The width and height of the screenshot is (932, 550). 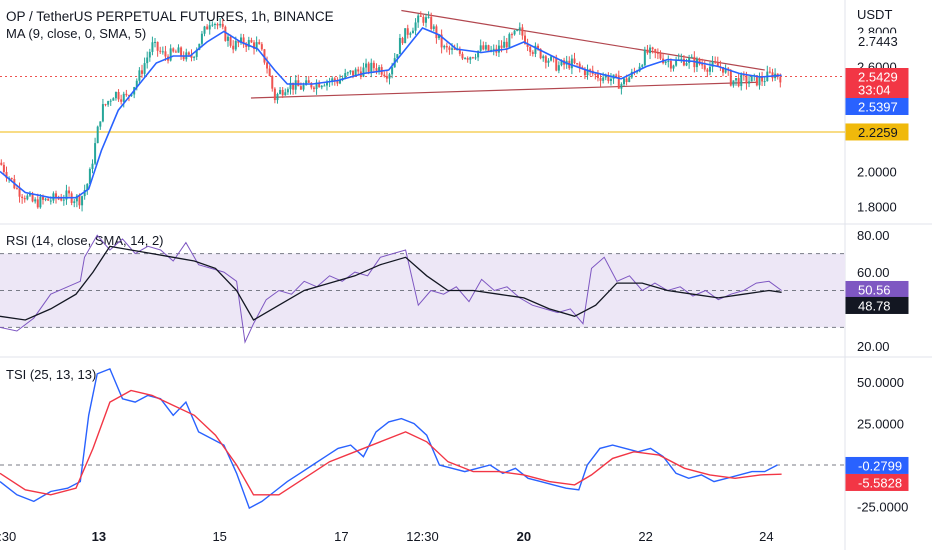 I want to click on rsi-legend: RSI (14, close, SMA, 14, 2), so click(x=85, y=240).